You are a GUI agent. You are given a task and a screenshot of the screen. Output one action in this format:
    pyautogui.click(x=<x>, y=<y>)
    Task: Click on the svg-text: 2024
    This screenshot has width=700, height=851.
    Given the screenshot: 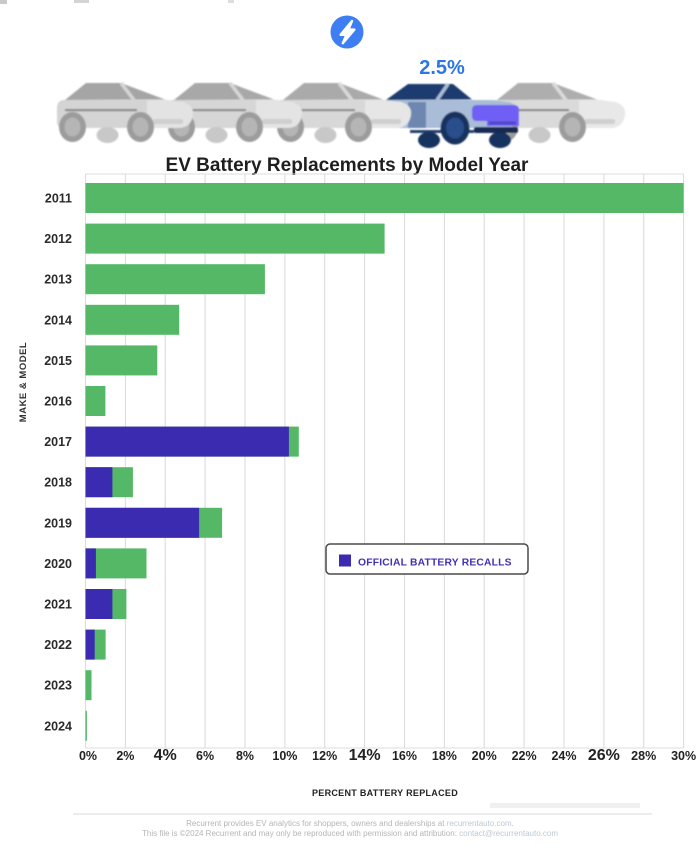 What is the action you would take?
    pyautogui.click(x=58, y=726)
    